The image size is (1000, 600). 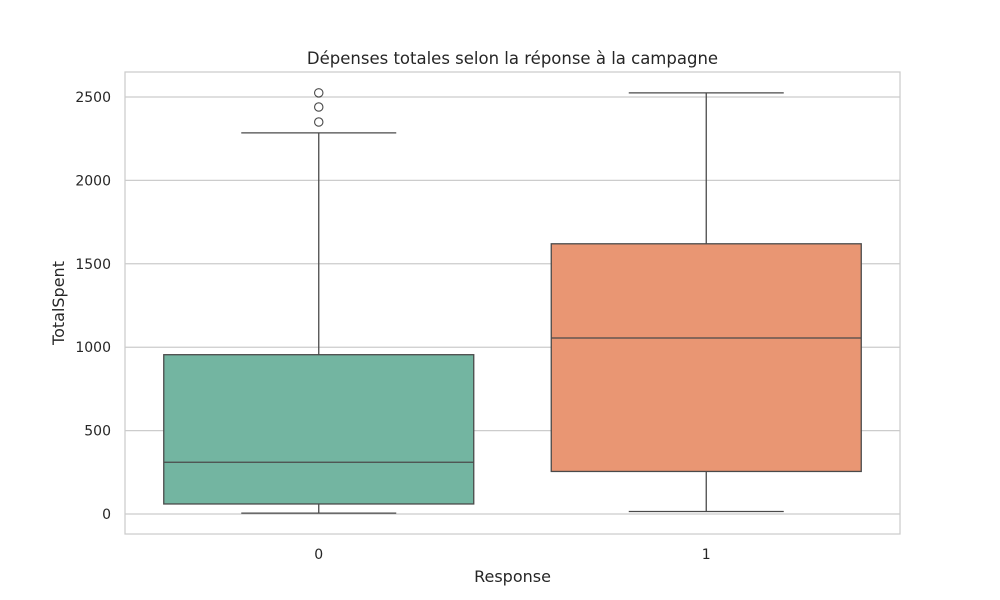 What do you see at coordinates (512, 576) in the screenshot?
I see `x-axis-label: Response` at bounding box center [512, 576].